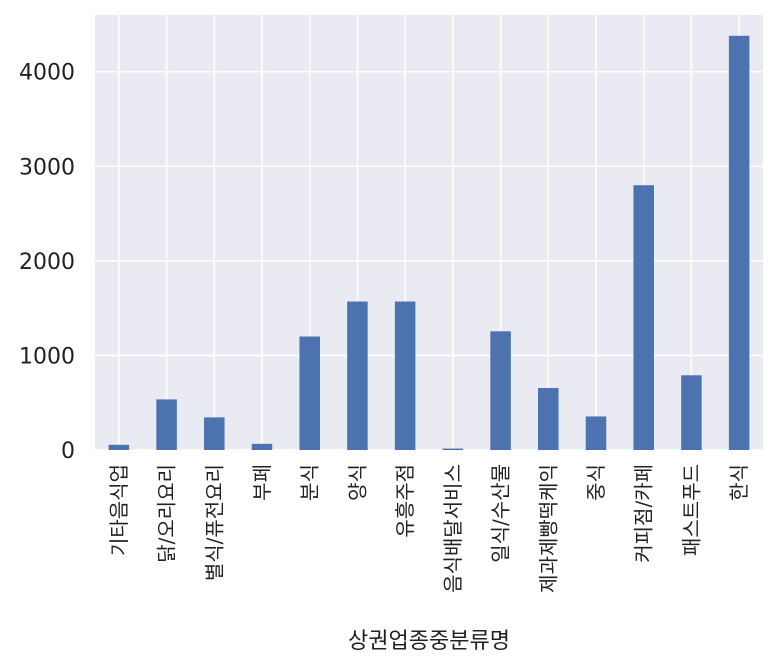 The image size is (777, 671). I want to click on x-tick-label: 커피점/카페, so click(644, 513).